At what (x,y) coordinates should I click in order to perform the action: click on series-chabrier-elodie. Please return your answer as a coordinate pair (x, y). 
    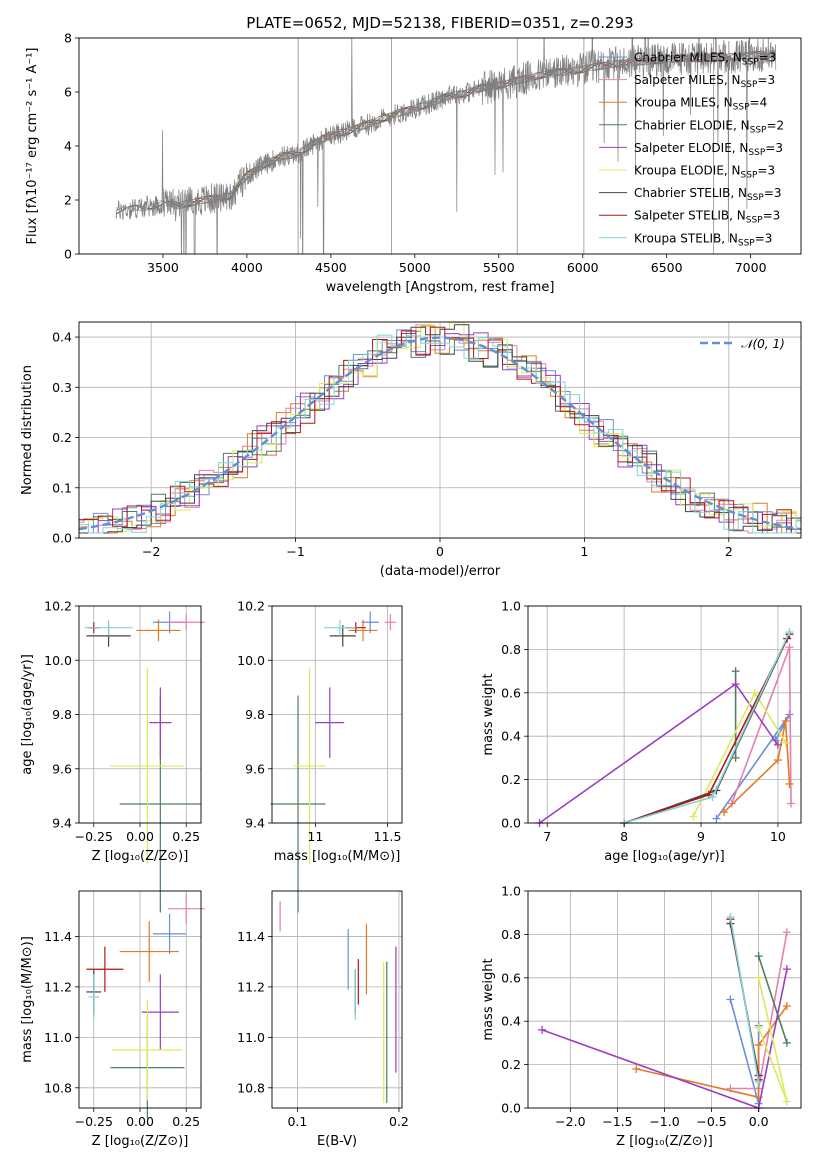
    Looking at the image, I should click on (772, 999).